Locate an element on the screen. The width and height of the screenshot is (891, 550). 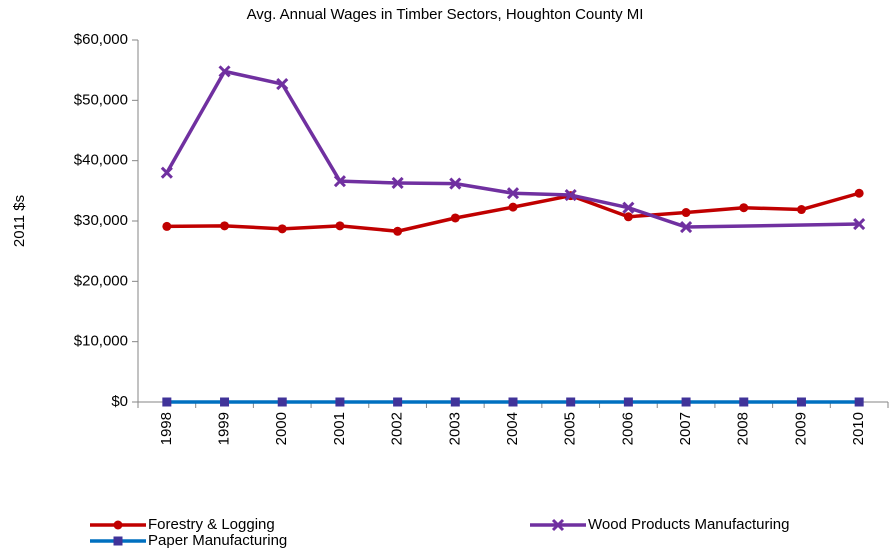
legend-label: Forestry & Logging is located at coordinates (211, 524).